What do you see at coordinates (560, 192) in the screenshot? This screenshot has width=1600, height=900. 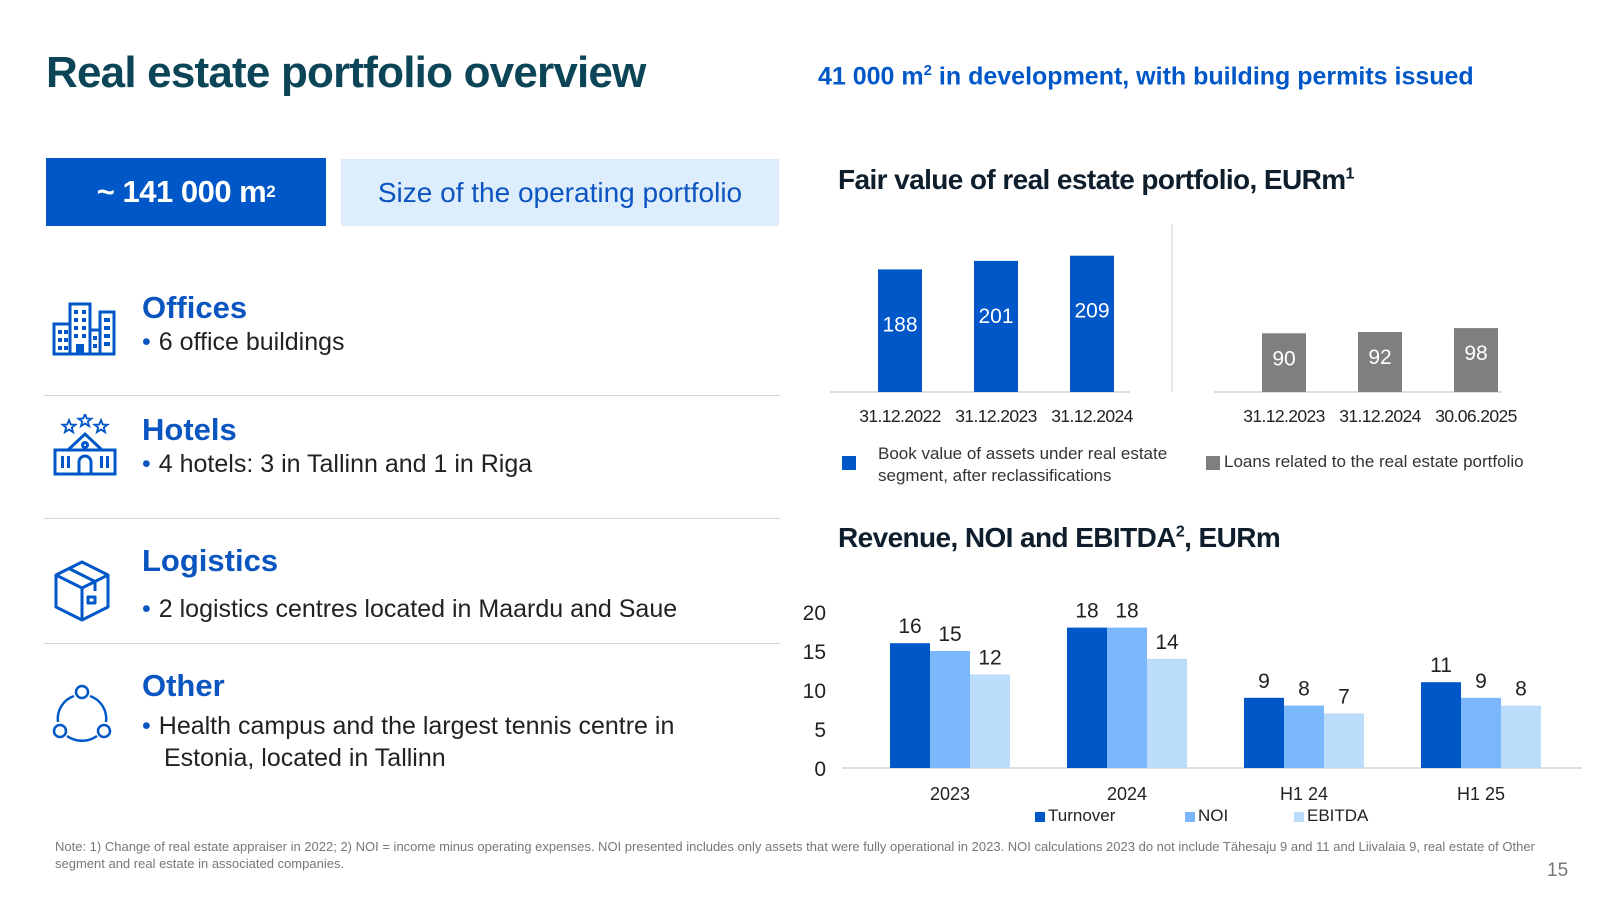 I see `portfolio-size-label: Size of the operating portfolio` at bounding box center [560, 192].